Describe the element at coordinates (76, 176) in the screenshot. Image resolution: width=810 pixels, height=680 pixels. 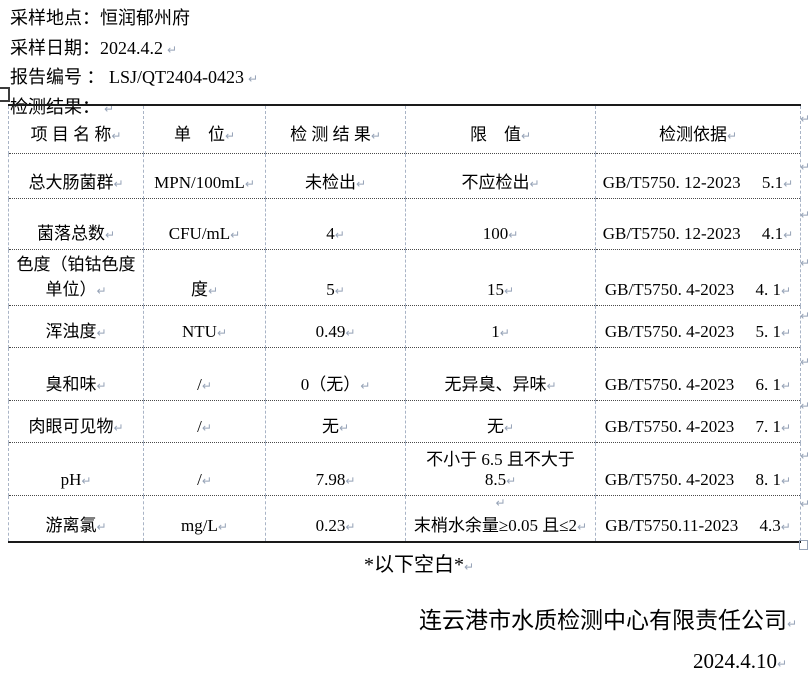
I see `cell-item-name: 总大肠菌群↵` at that location.